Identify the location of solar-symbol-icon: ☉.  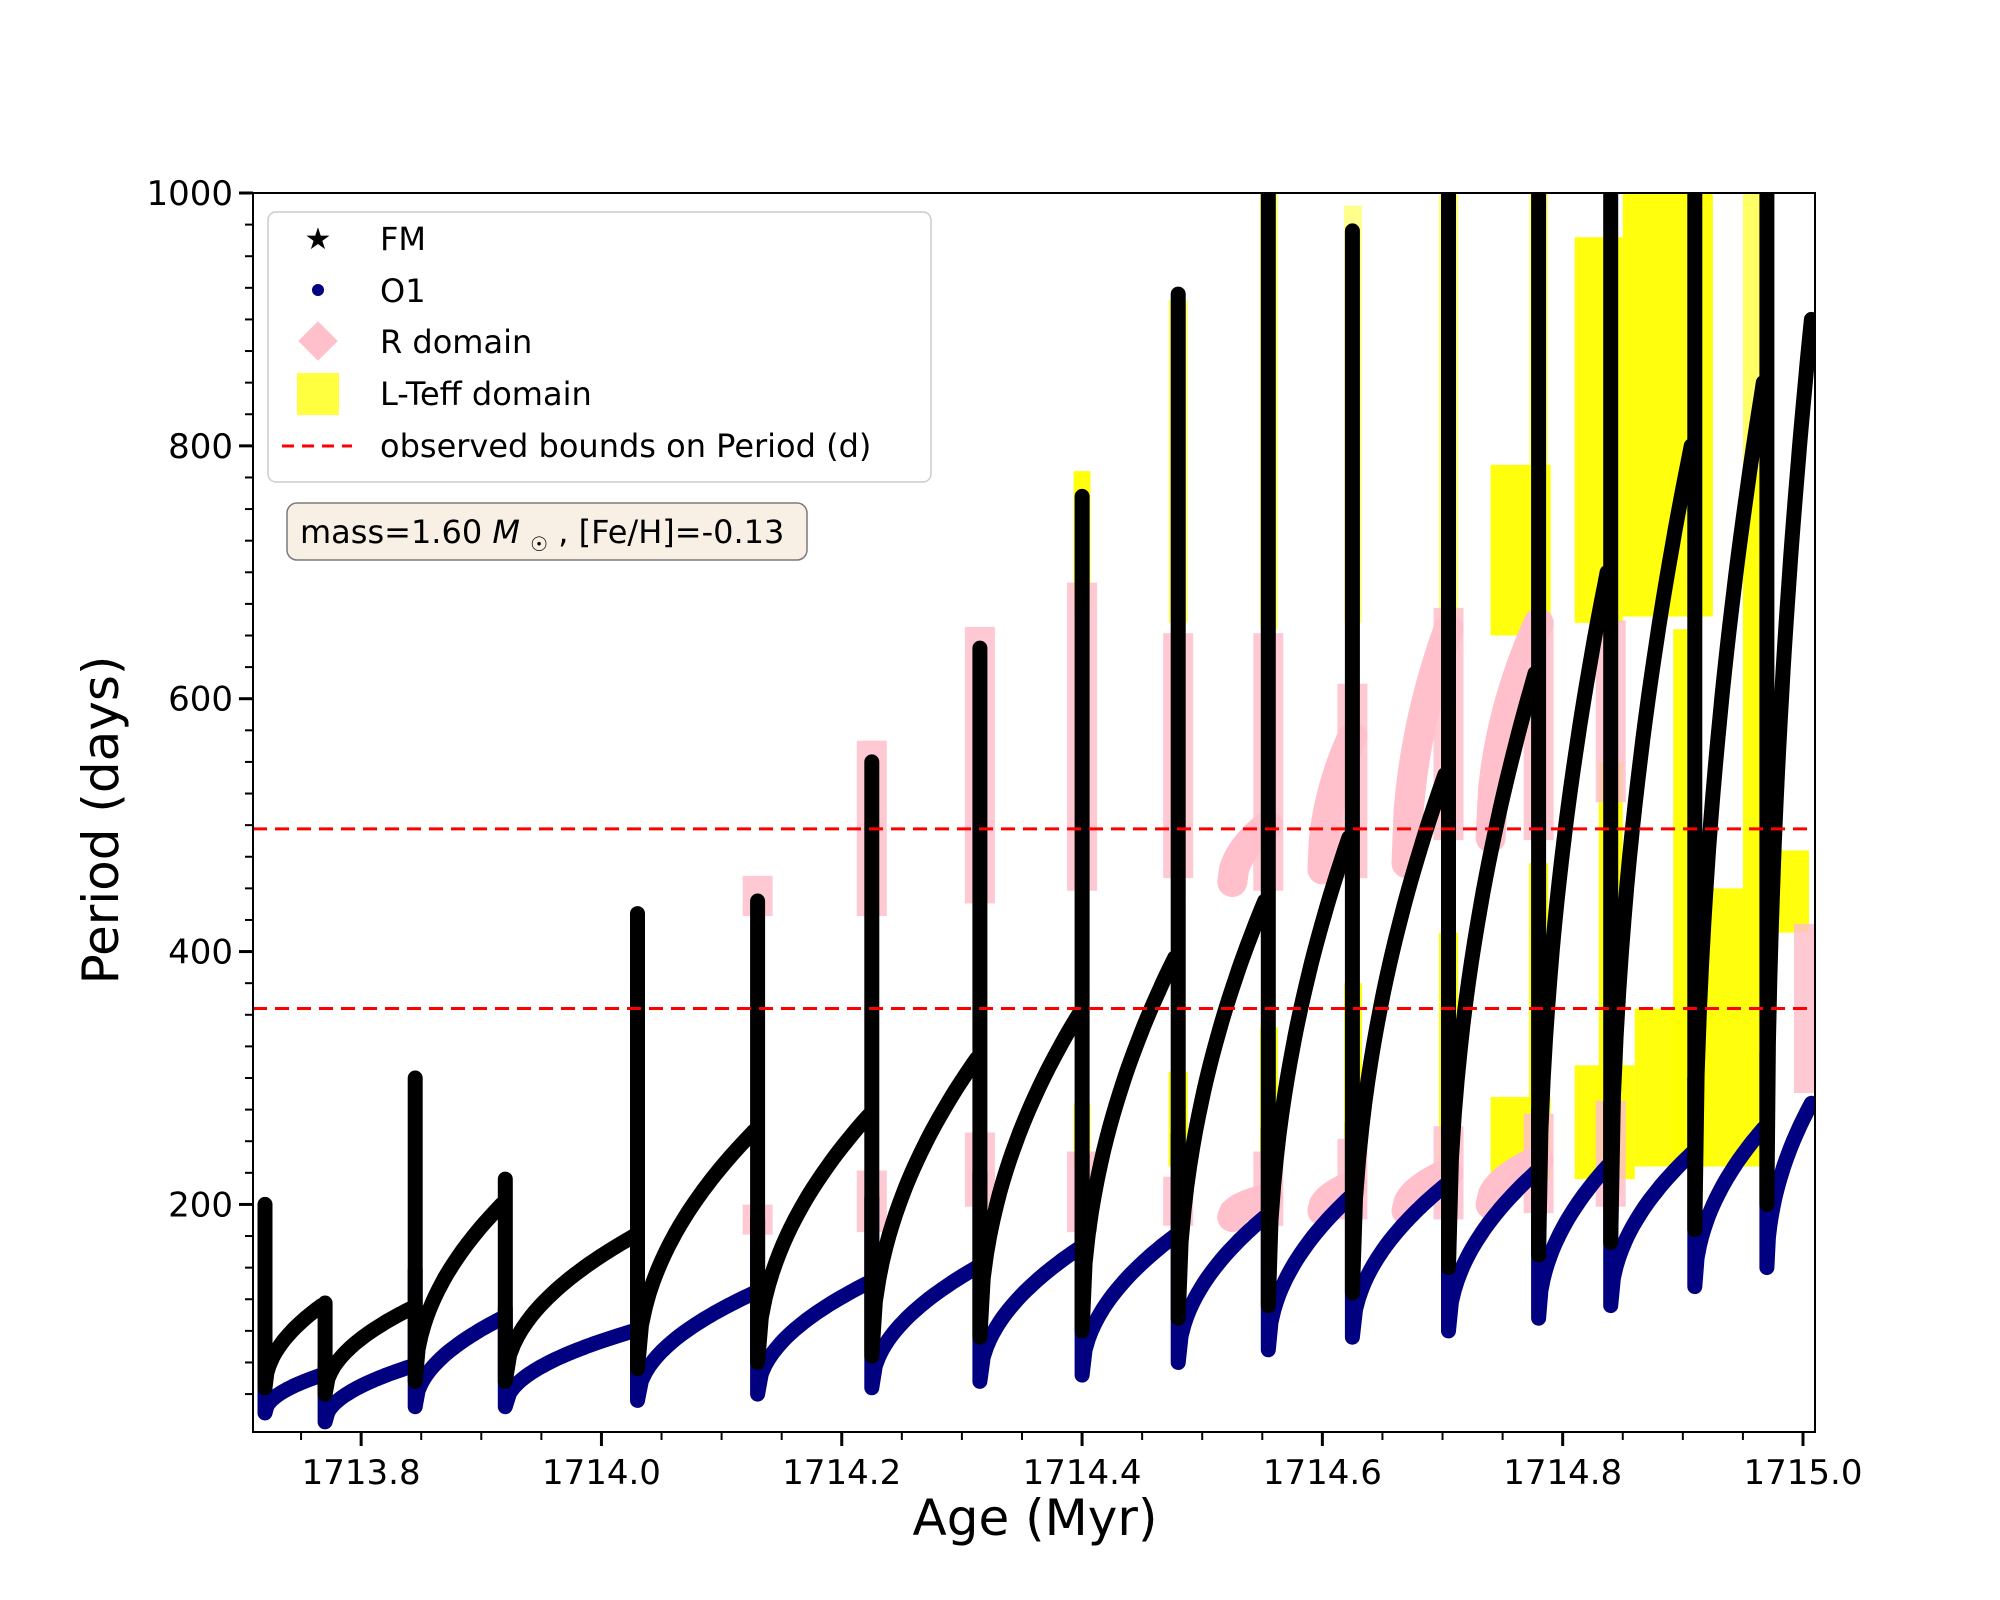
(539, 544).